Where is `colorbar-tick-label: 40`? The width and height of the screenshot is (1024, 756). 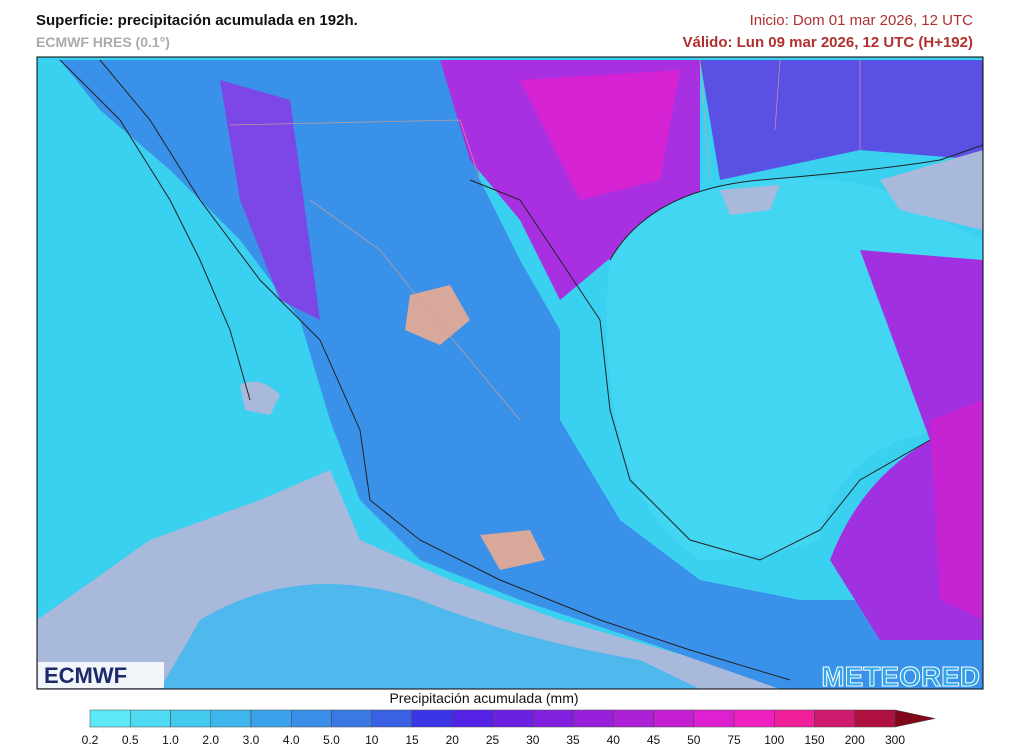 colorbar-tick-label: 40 is located at coordinates (614, 740).